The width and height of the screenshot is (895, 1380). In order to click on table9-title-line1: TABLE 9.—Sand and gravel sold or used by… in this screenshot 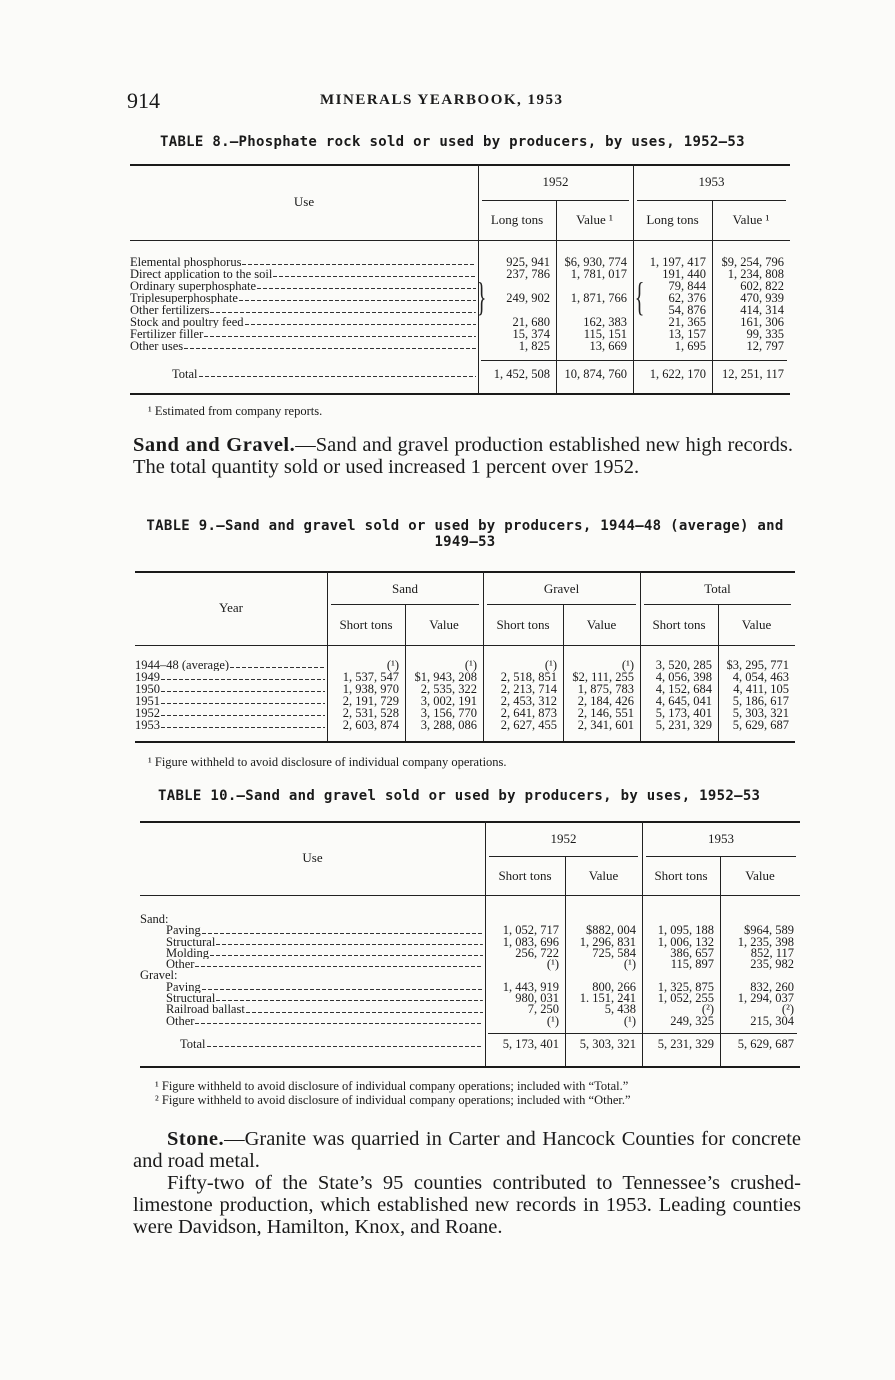, I will do `click(465, 526)`.